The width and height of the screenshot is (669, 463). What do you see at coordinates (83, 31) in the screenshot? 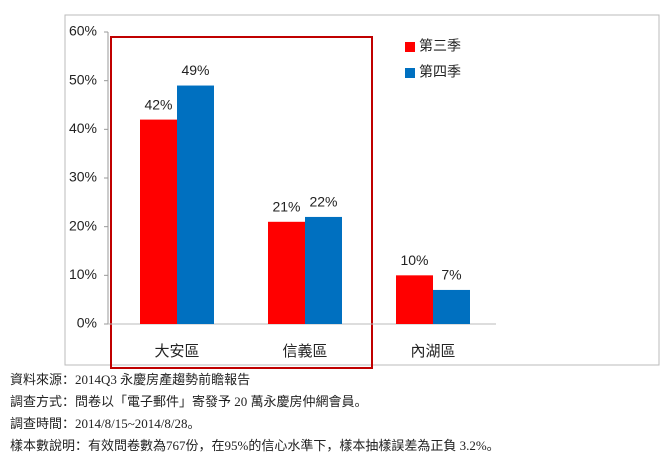
I see `y-tick-label: 60%` at bounding box center [83, 31].